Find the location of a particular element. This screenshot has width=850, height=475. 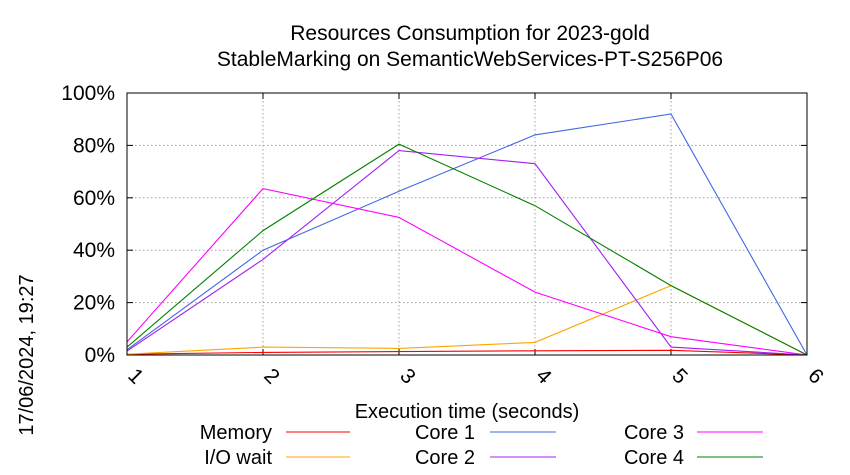

x-tick-label: 6 is located at coordinates (815, 376).